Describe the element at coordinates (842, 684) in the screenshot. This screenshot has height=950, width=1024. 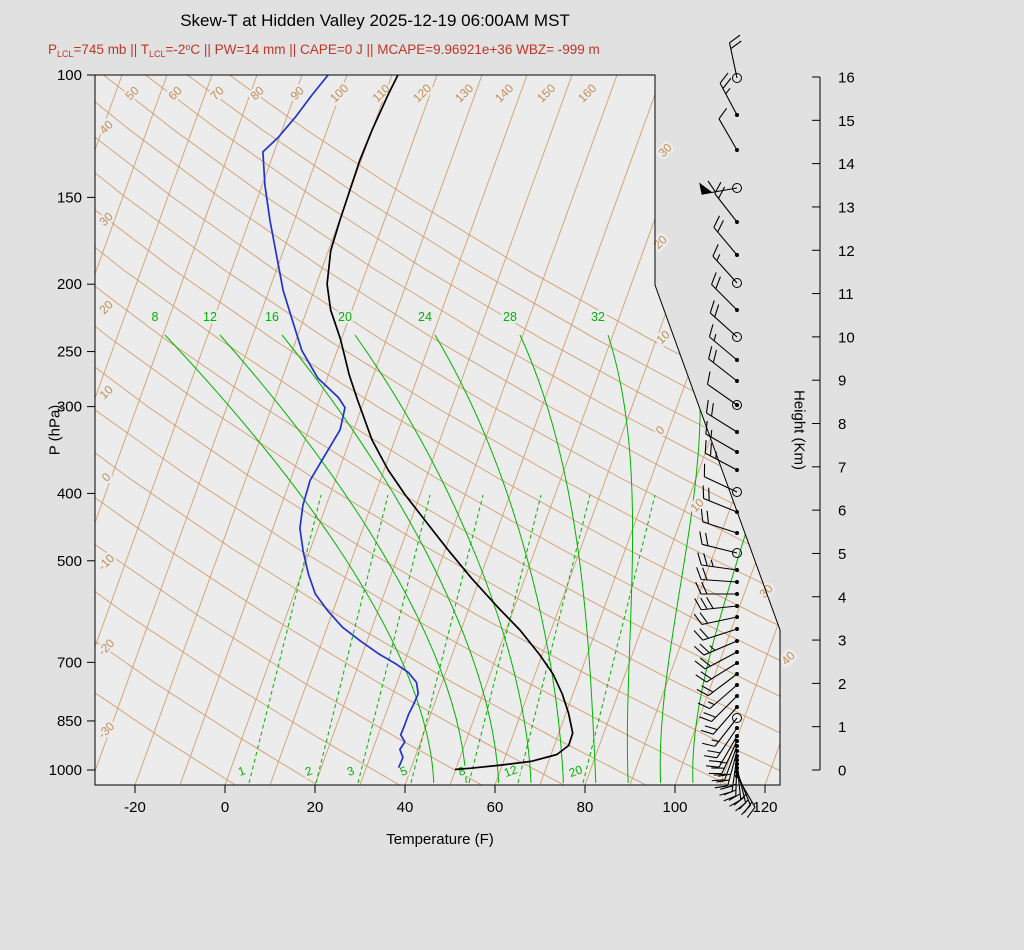
I see `height-tick-label: 2` at that location.